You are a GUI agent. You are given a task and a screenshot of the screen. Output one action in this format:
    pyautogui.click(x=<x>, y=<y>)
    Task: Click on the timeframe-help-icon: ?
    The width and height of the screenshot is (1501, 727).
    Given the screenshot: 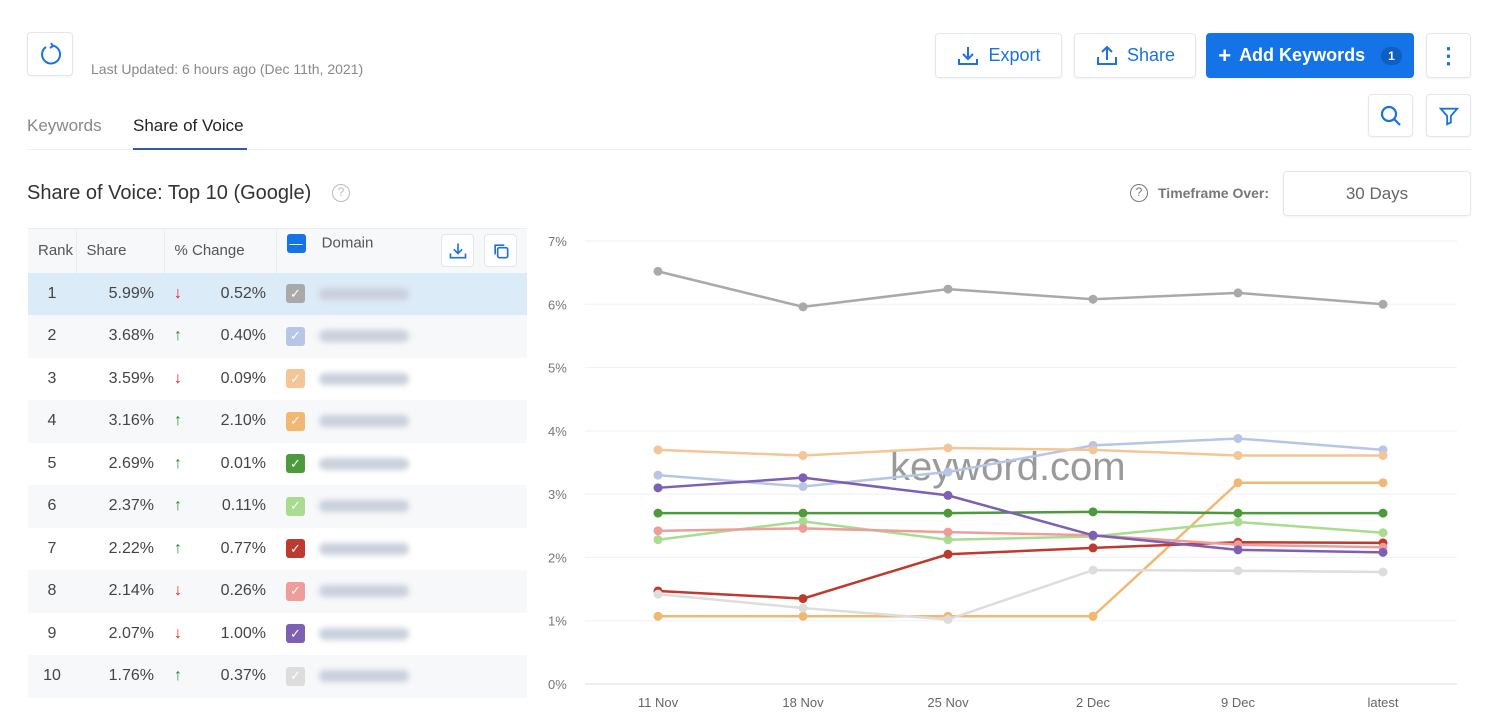 What is the action you would take?
    pyautogui.click(x=1139, y=193)
    